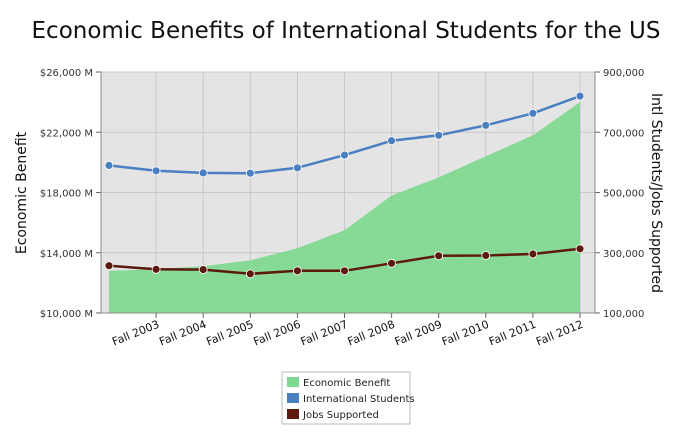  Describe the element at coordinates (371, 333) in the screenshot. I see `x-tick-label: Fall 2008` at that location.